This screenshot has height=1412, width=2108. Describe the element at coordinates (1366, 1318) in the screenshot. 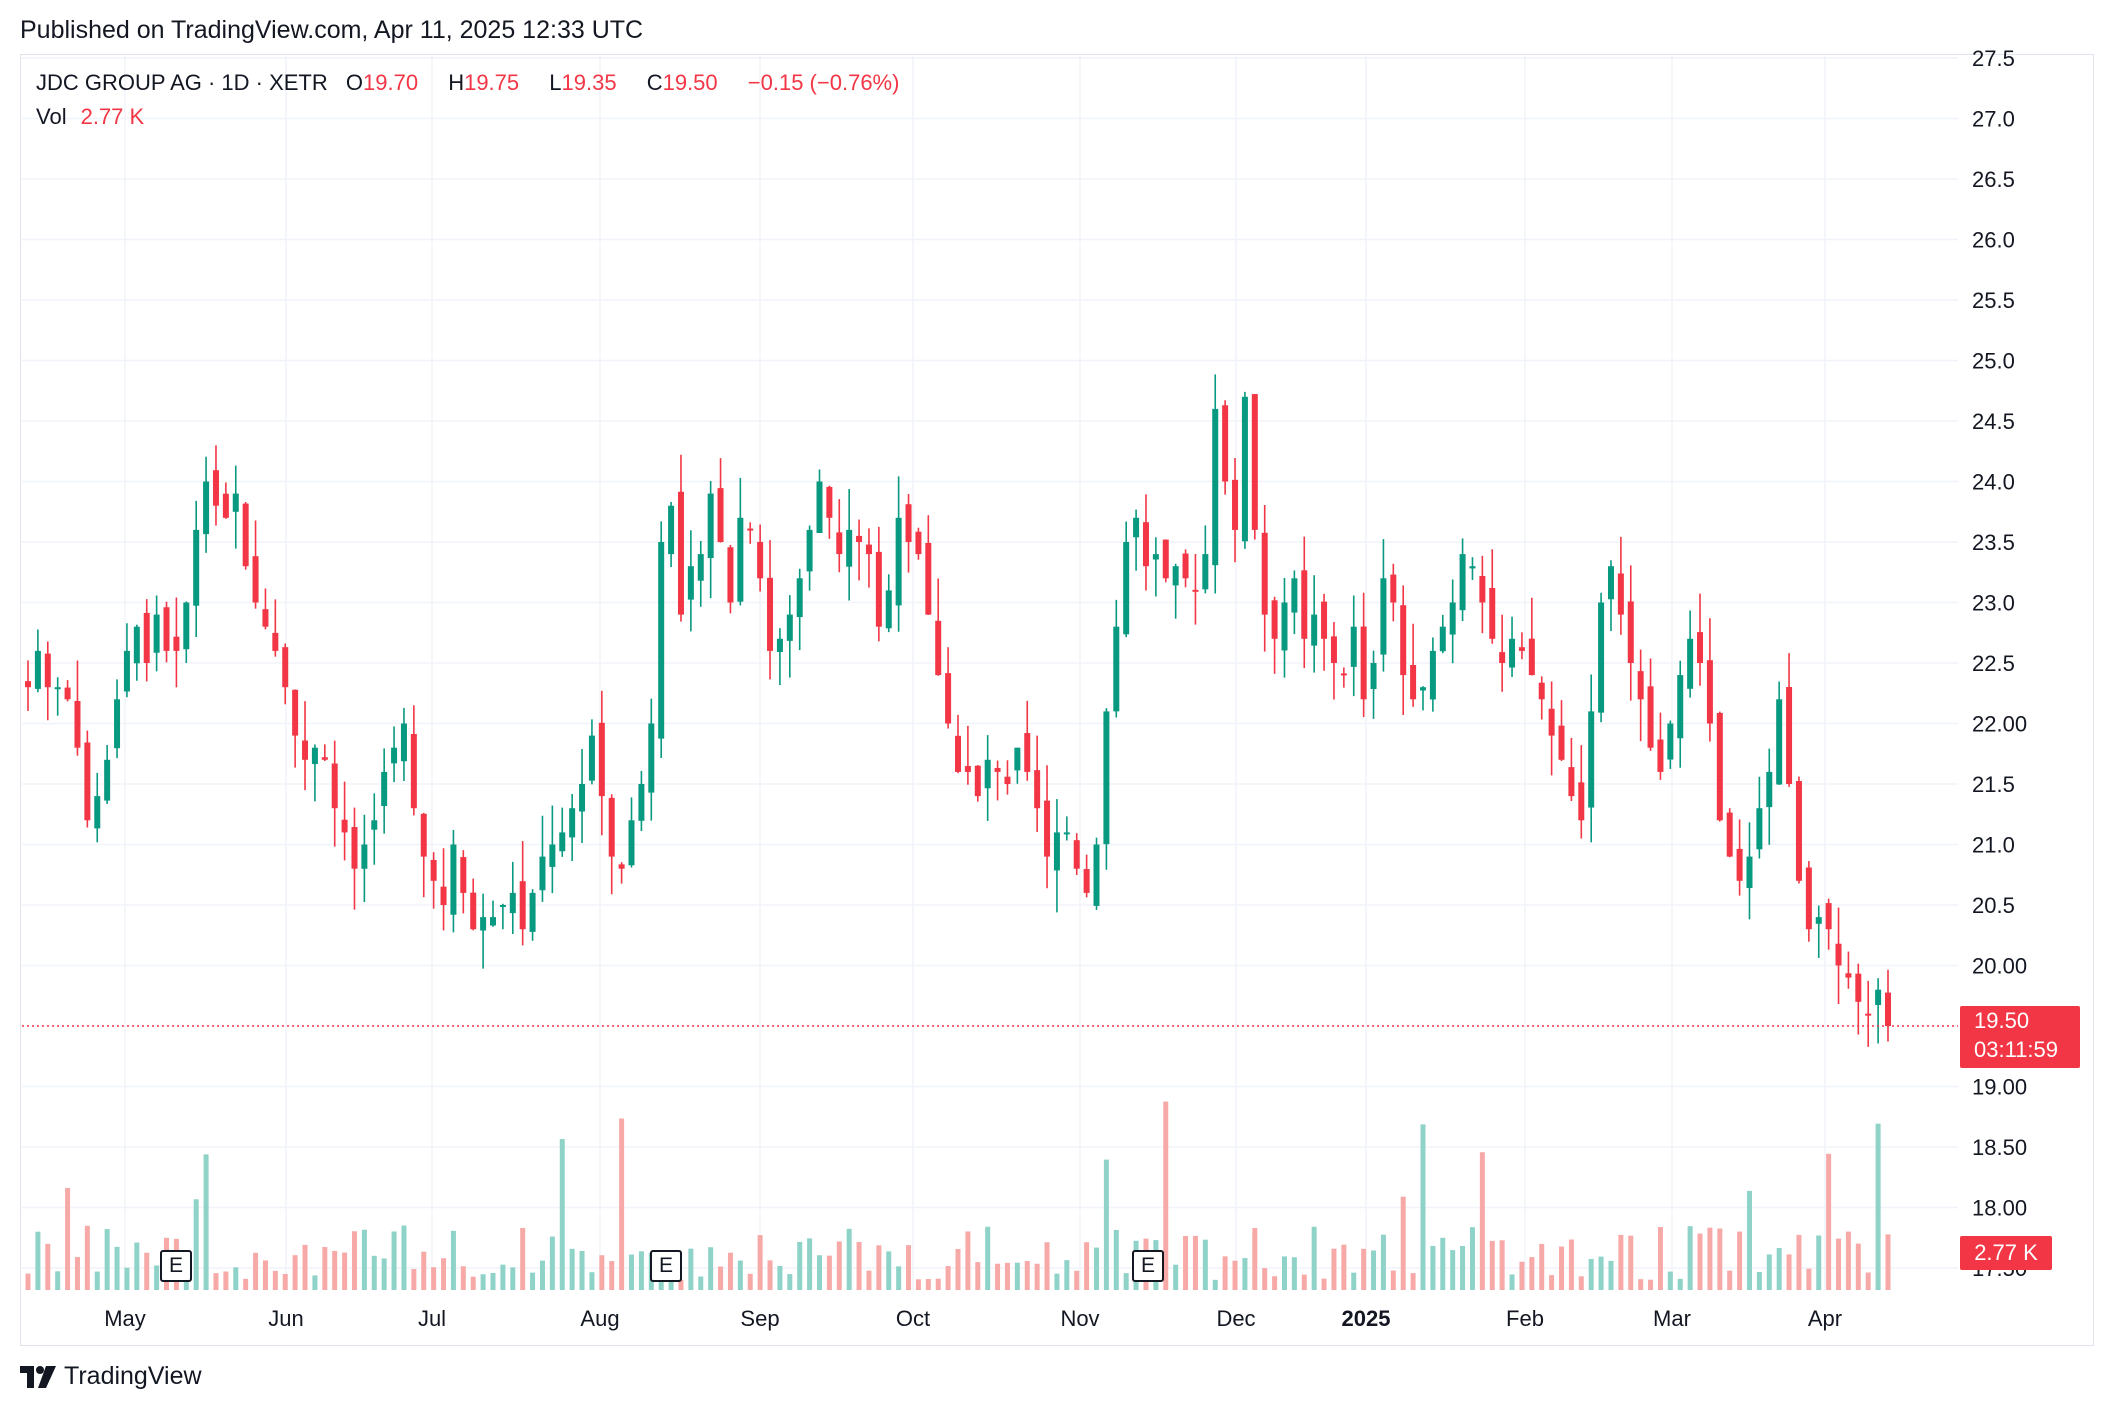

I see `x-tick-label: 2025` at that location.